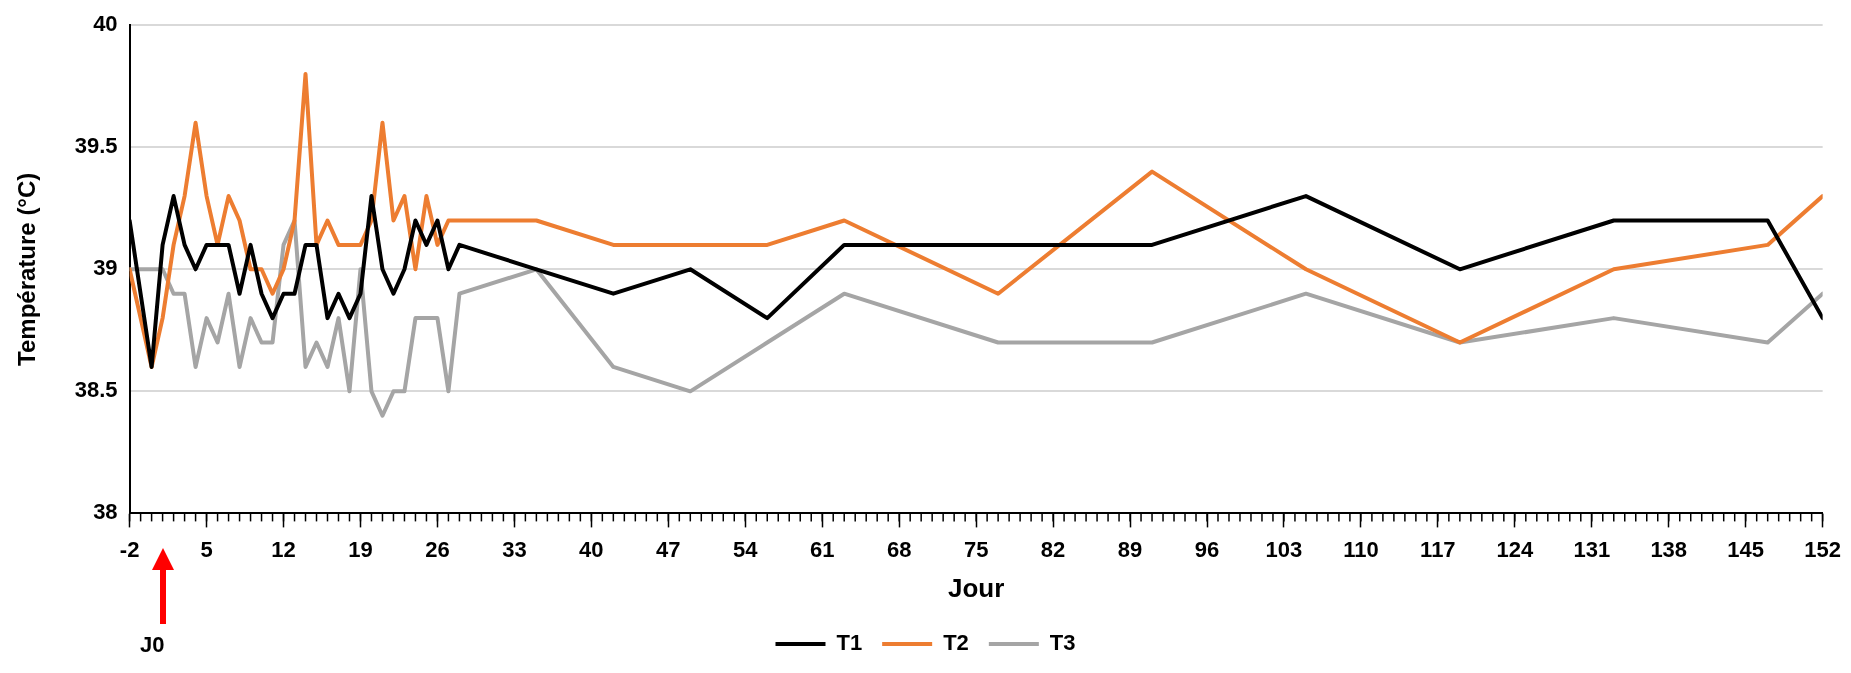 This screenshot has width=1851, height=673. Describe the element at coordinates (1053, 549) in the screenshot. I see `x-tick-label: 82` at that location.